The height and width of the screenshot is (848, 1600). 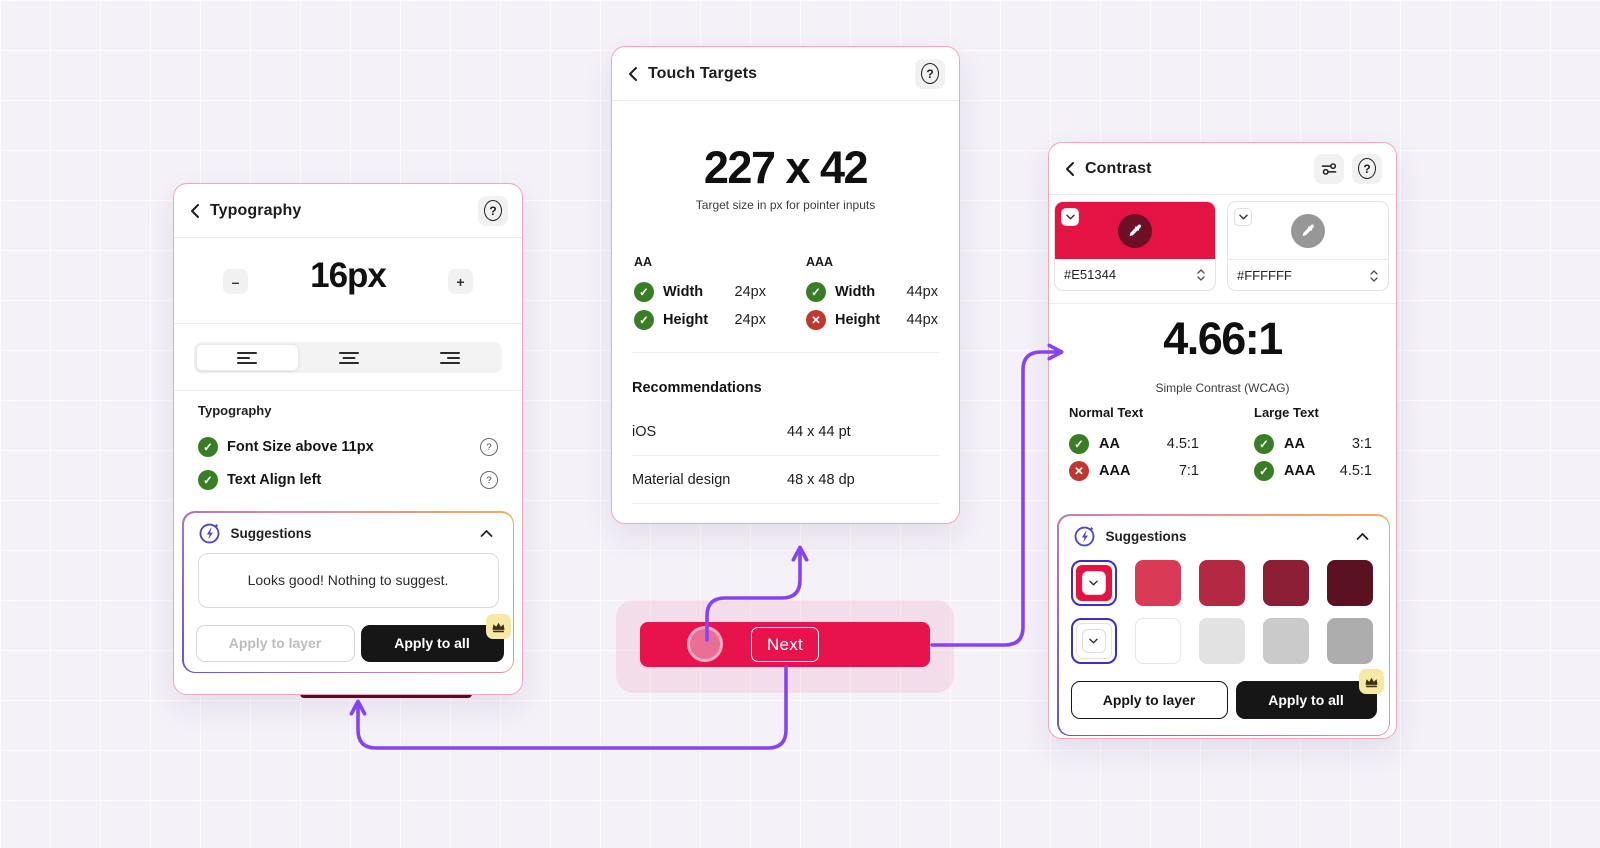 I want to click on large-text-column: Large Text AA 3:1 AAA 4.5:1, so click(x=1313, y=444).